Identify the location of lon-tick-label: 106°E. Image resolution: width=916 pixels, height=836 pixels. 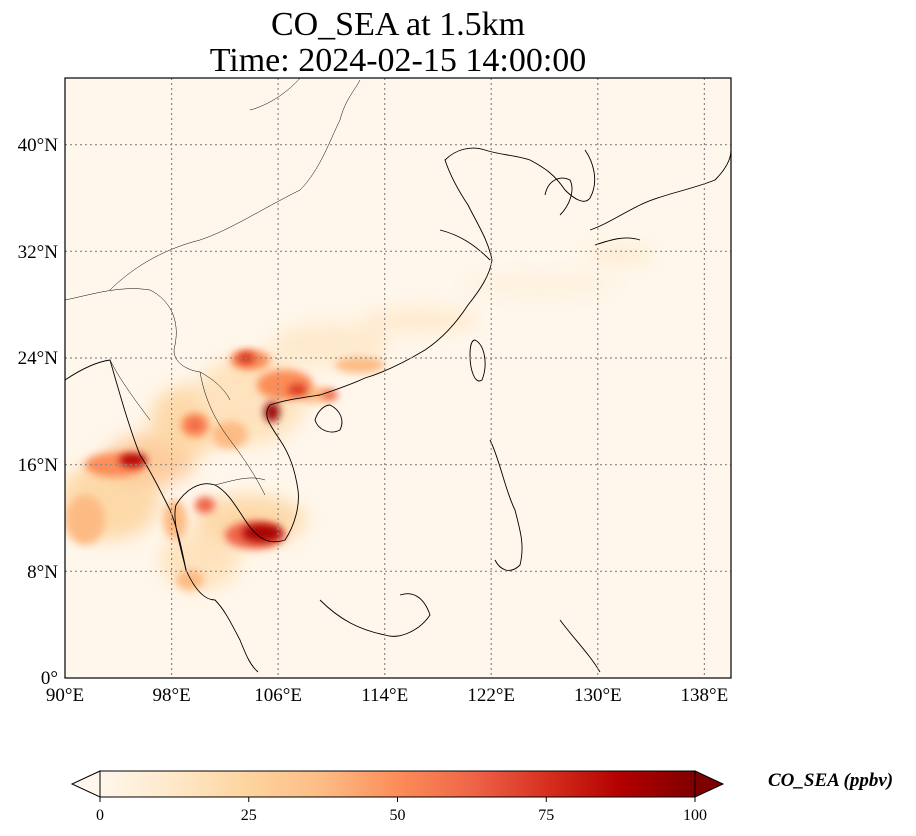
(278, 695).